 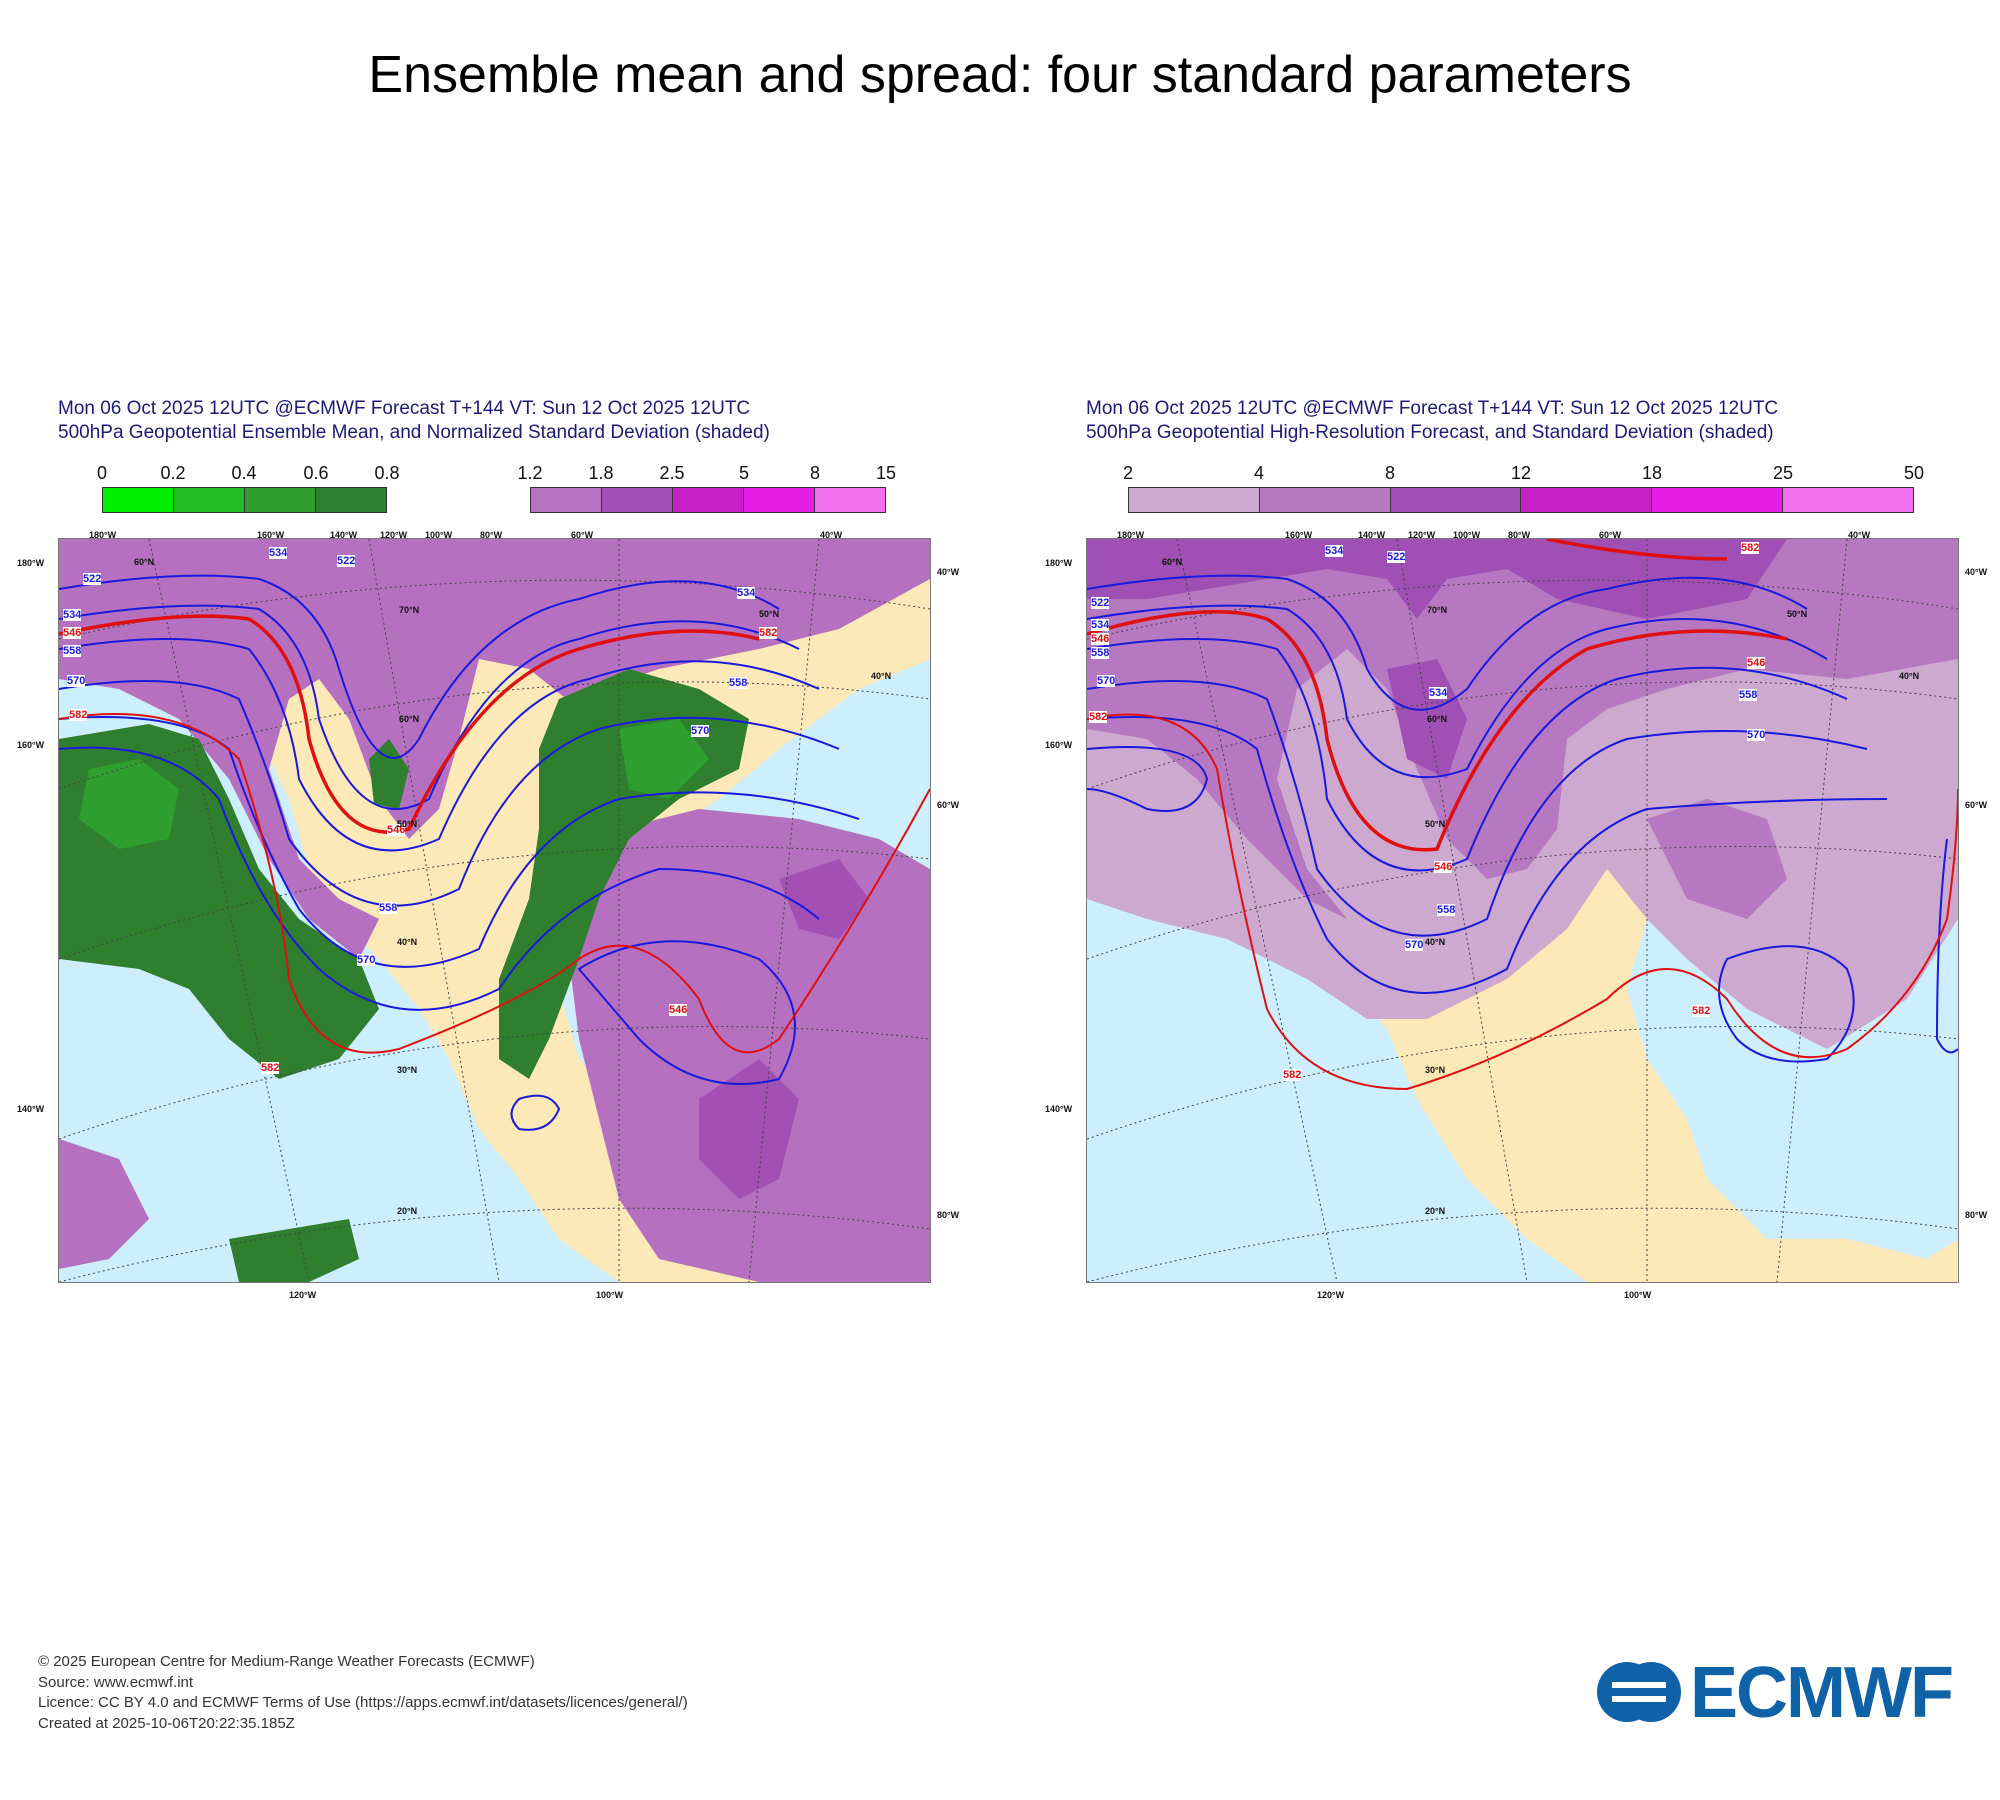 What do you see at coordinates (1652, 473) in the screenshot?
I see `colorbar-label: 18` at bounding box center [1652, 473].